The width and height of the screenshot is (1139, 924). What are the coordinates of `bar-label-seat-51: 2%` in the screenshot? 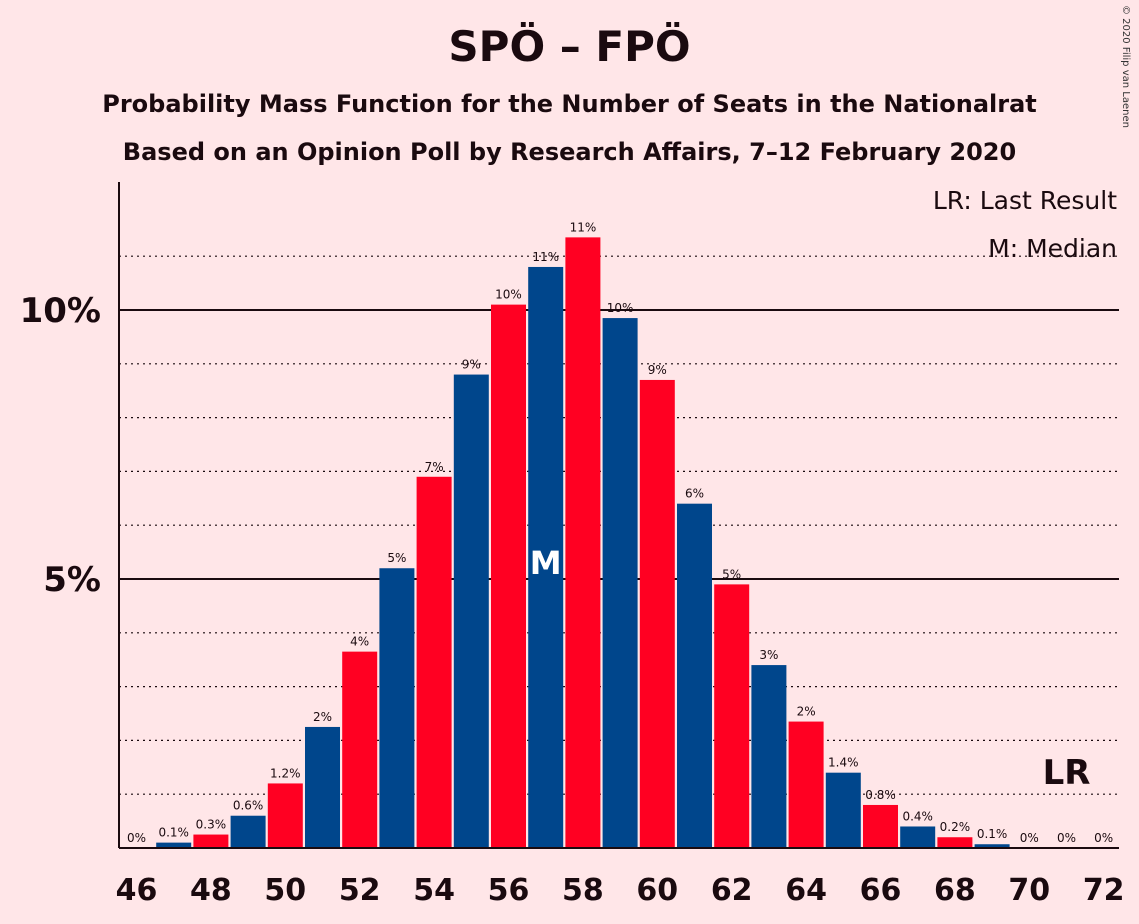 It's located at (322, 717).